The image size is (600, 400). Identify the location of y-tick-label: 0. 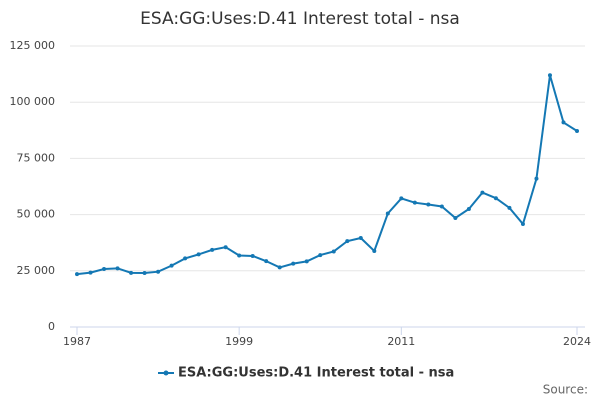
(51, 326).